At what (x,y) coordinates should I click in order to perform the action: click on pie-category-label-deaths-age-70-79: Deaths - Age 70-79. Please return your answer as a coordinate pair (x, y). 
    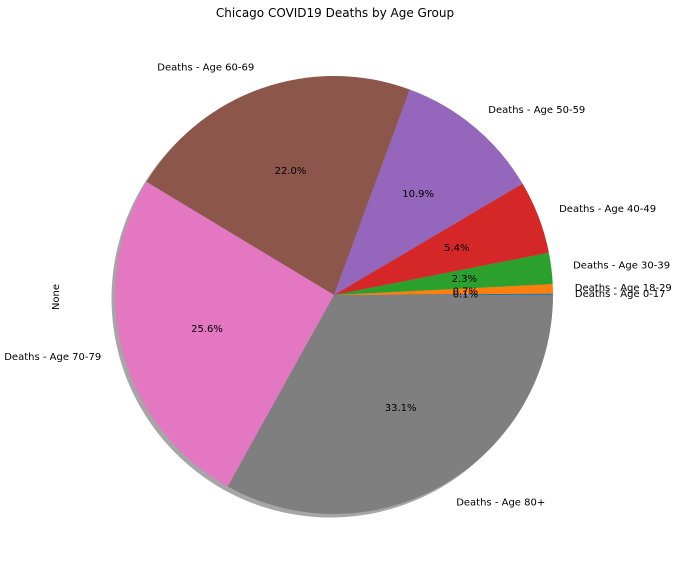
    Looking at the image, I should click on (52, 357).